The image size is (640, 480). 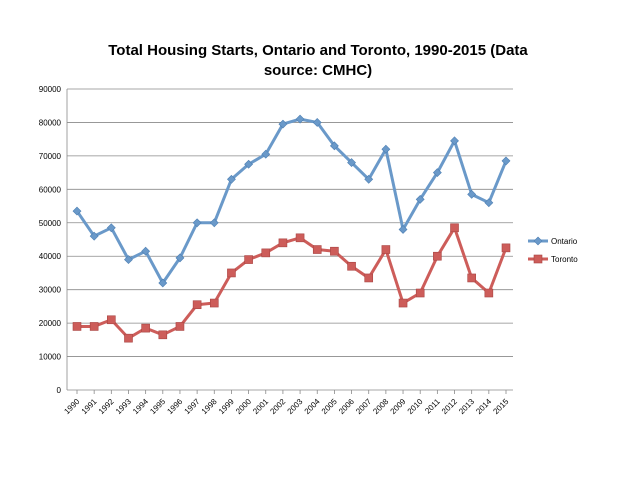 I want to click on x-tick-label: 1999, so click(x=226, y=406).